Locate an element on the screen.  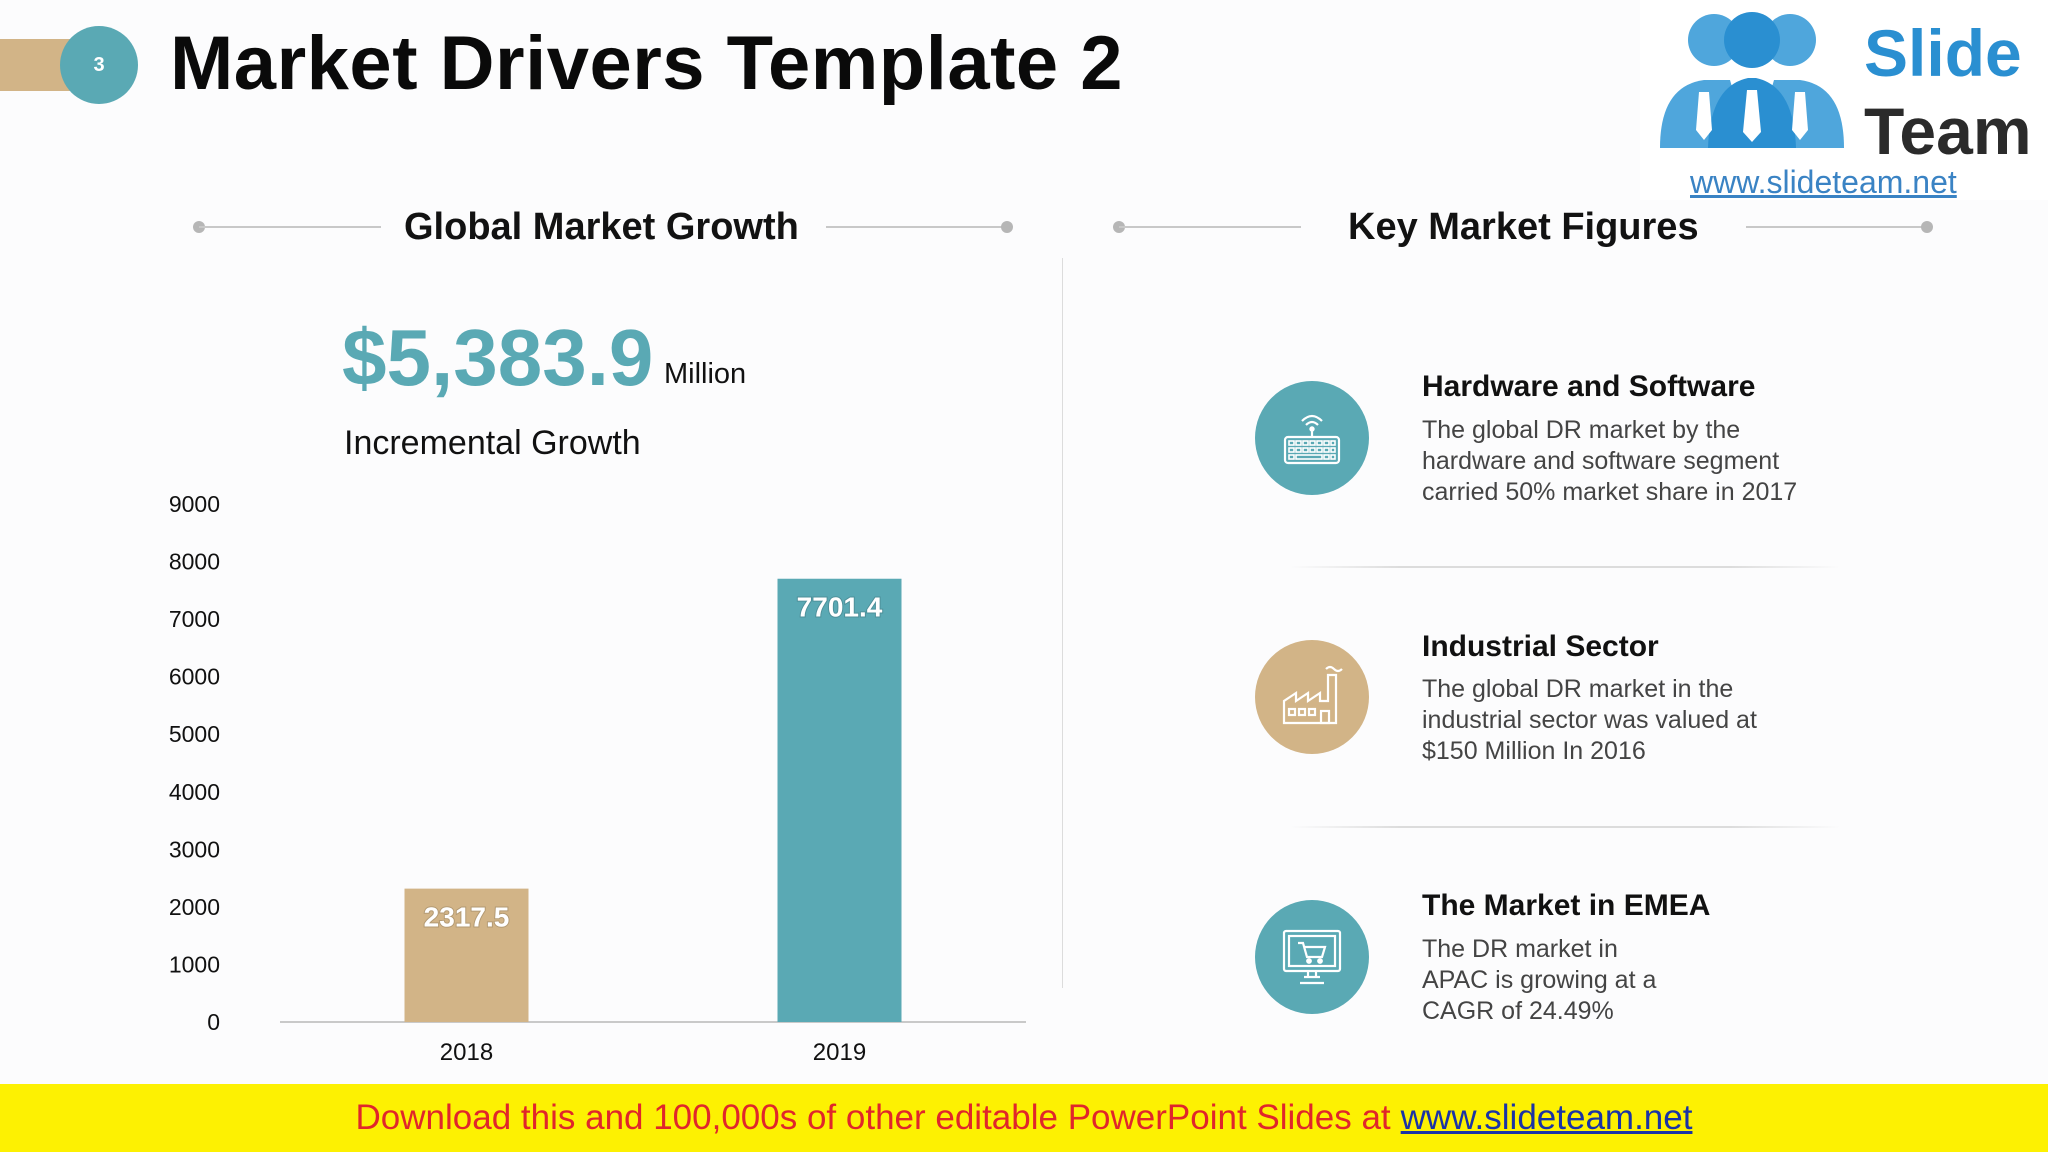
y-tick-label: 9000 is located at coordinates (194, 504).